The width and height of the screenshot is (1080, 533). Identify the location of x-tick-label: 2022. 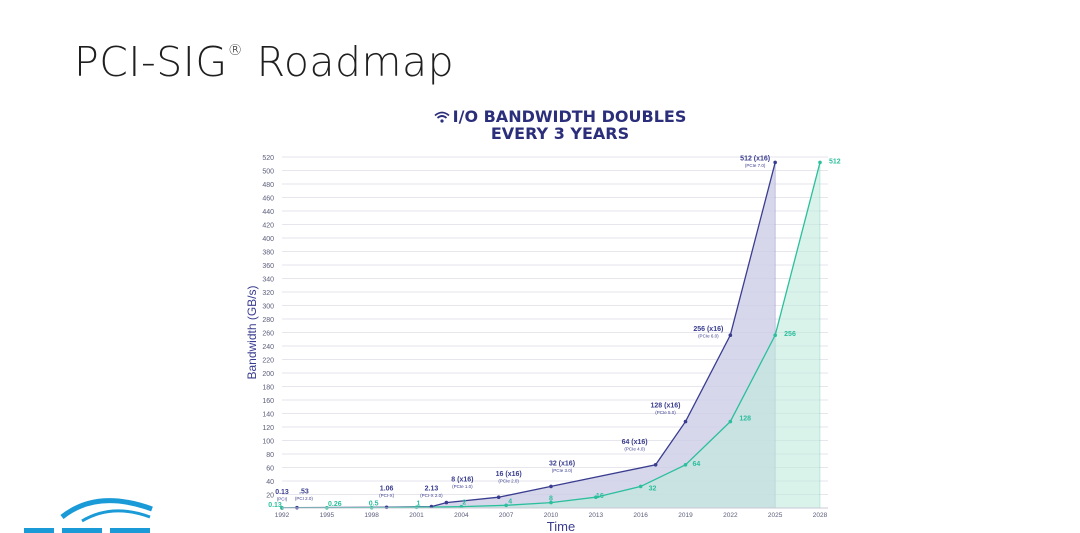
(730, 515).